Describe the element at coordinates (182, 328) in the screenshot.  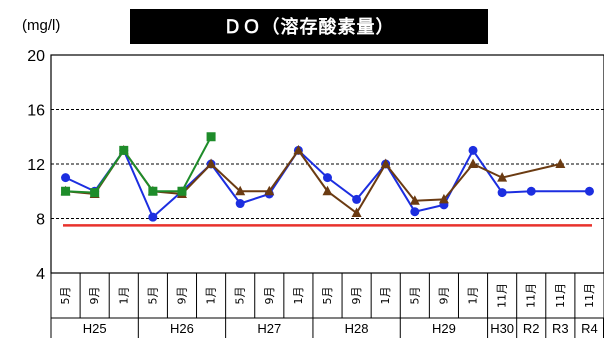
I see `year-label-H26: H26` at that location.